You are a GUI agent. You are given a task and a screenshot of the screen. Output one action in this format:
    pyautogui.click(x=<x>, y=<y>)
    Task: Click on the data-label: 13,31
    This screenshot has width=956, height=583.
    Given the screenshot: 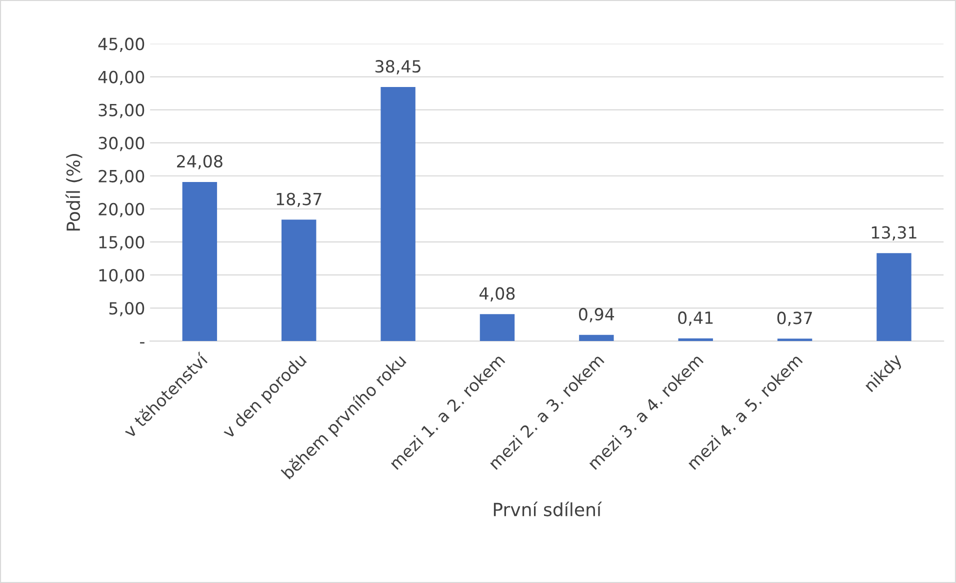 What is the action you would take?
    pyautogui.click(x=894, y=233)
    